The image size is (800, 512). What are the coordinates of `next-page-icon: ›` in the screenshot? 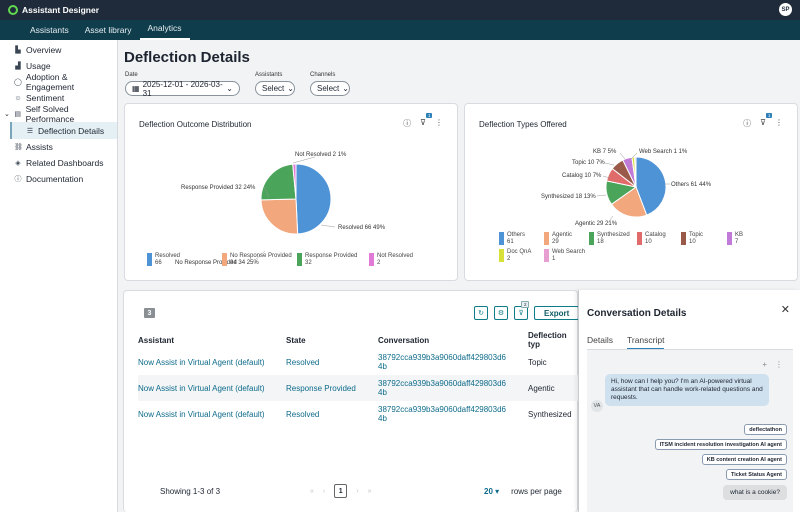 It's located at (357, 491).